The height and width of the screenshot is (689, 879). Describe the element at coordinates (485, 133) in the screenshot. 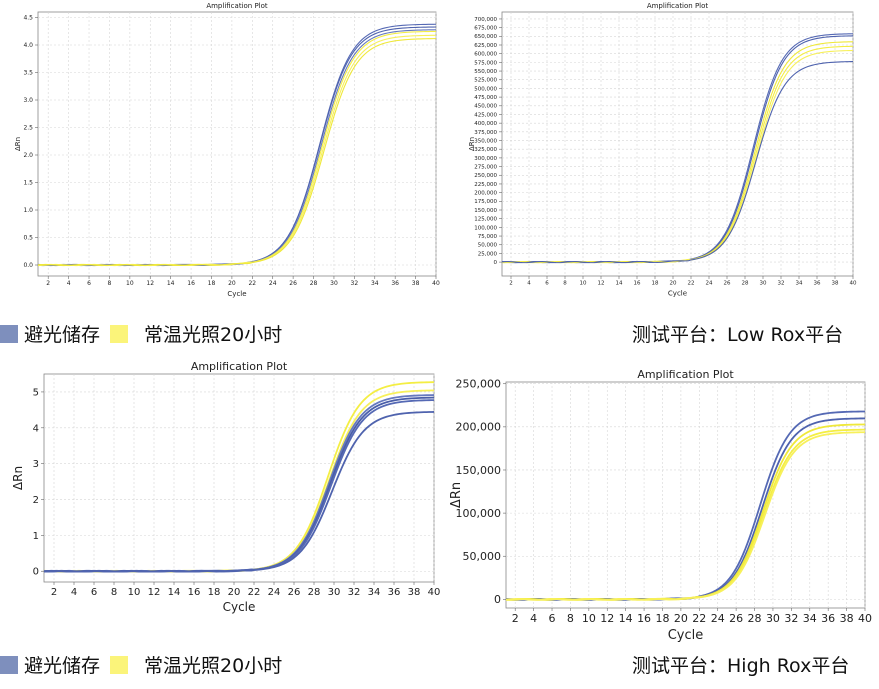

I see `y-tick-label: 375,000` at that location.